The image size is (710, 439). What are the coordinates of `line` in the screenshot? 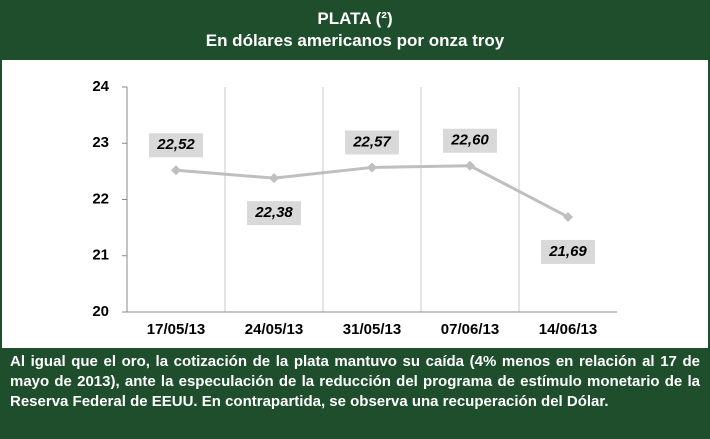 It's located at (372, 191).